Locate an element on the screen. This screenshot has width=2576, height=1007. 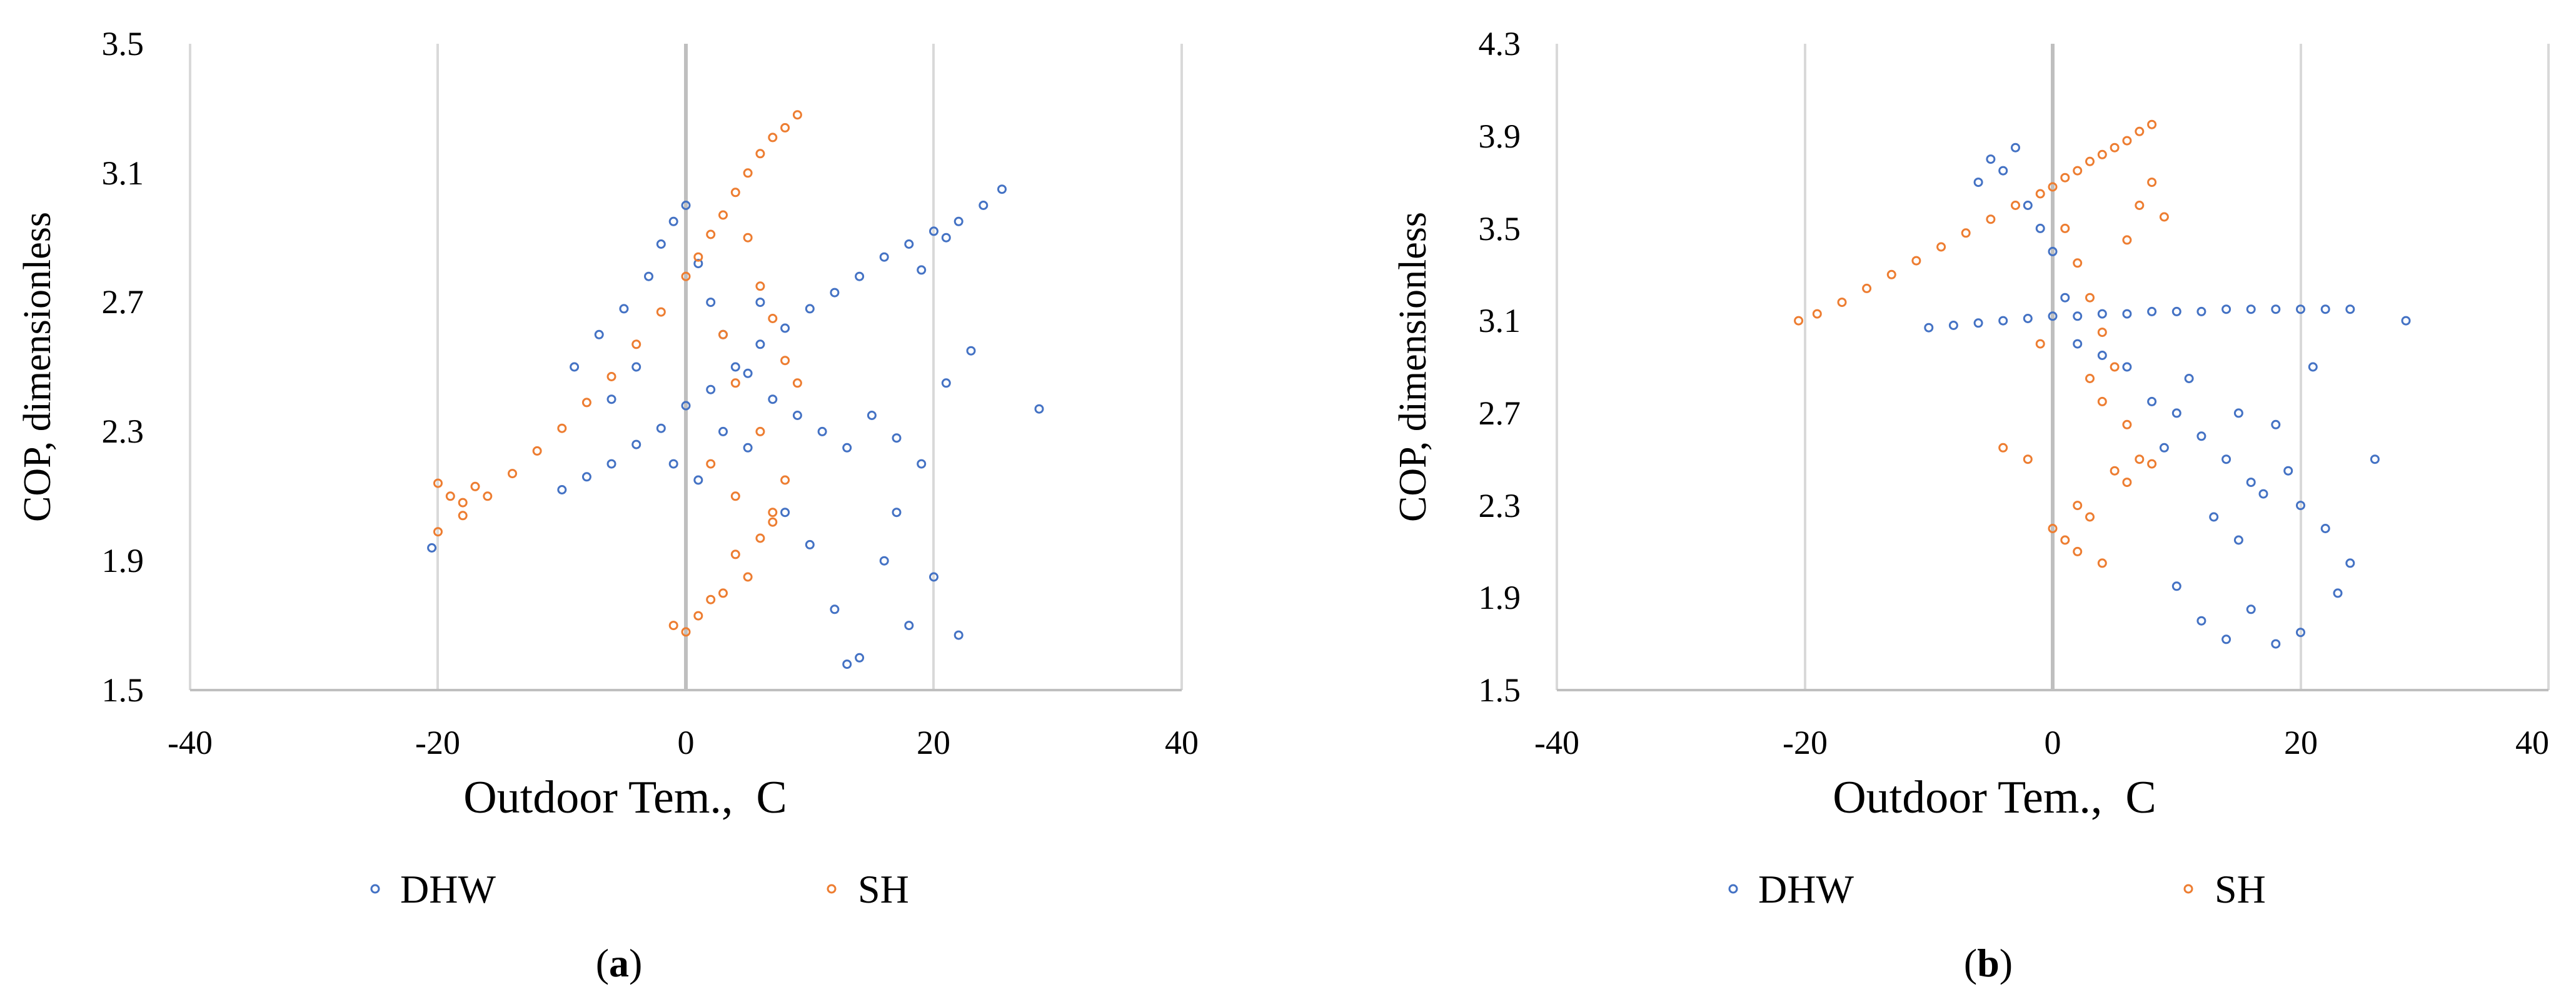
x-axis-title: Outdoor Tem., C is located at coordinates (1994, 797).